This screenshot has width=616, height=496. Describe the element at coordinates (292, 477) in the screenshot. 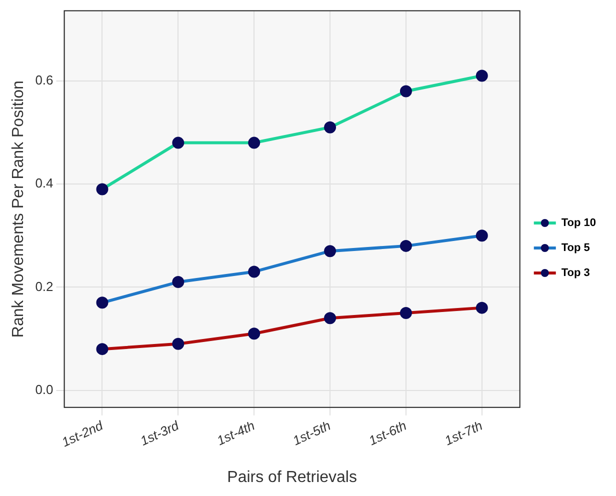

I see `x-axis-title: Pairs of Retrievals` at that location.